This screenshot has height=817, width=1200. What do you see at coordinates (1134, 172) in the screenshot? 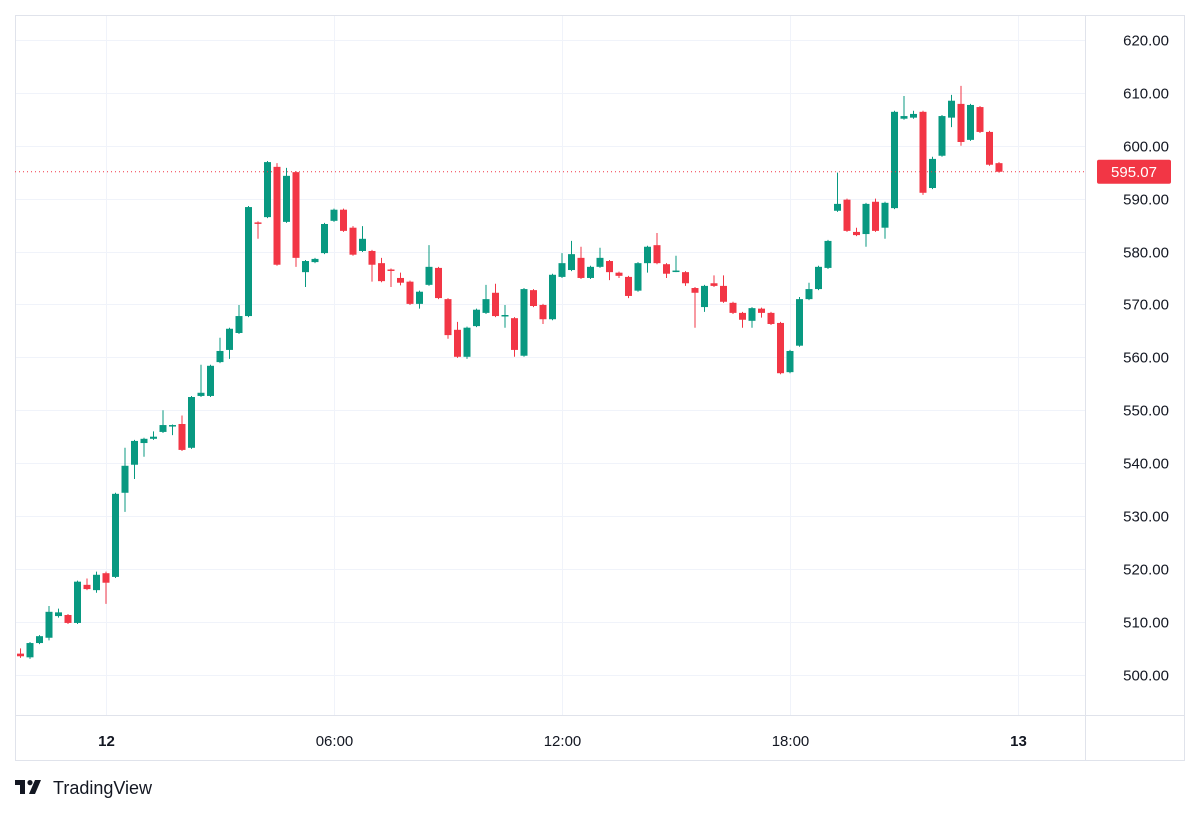
I see `last-price-value: 595.07` at bounding box center [1134, 172].